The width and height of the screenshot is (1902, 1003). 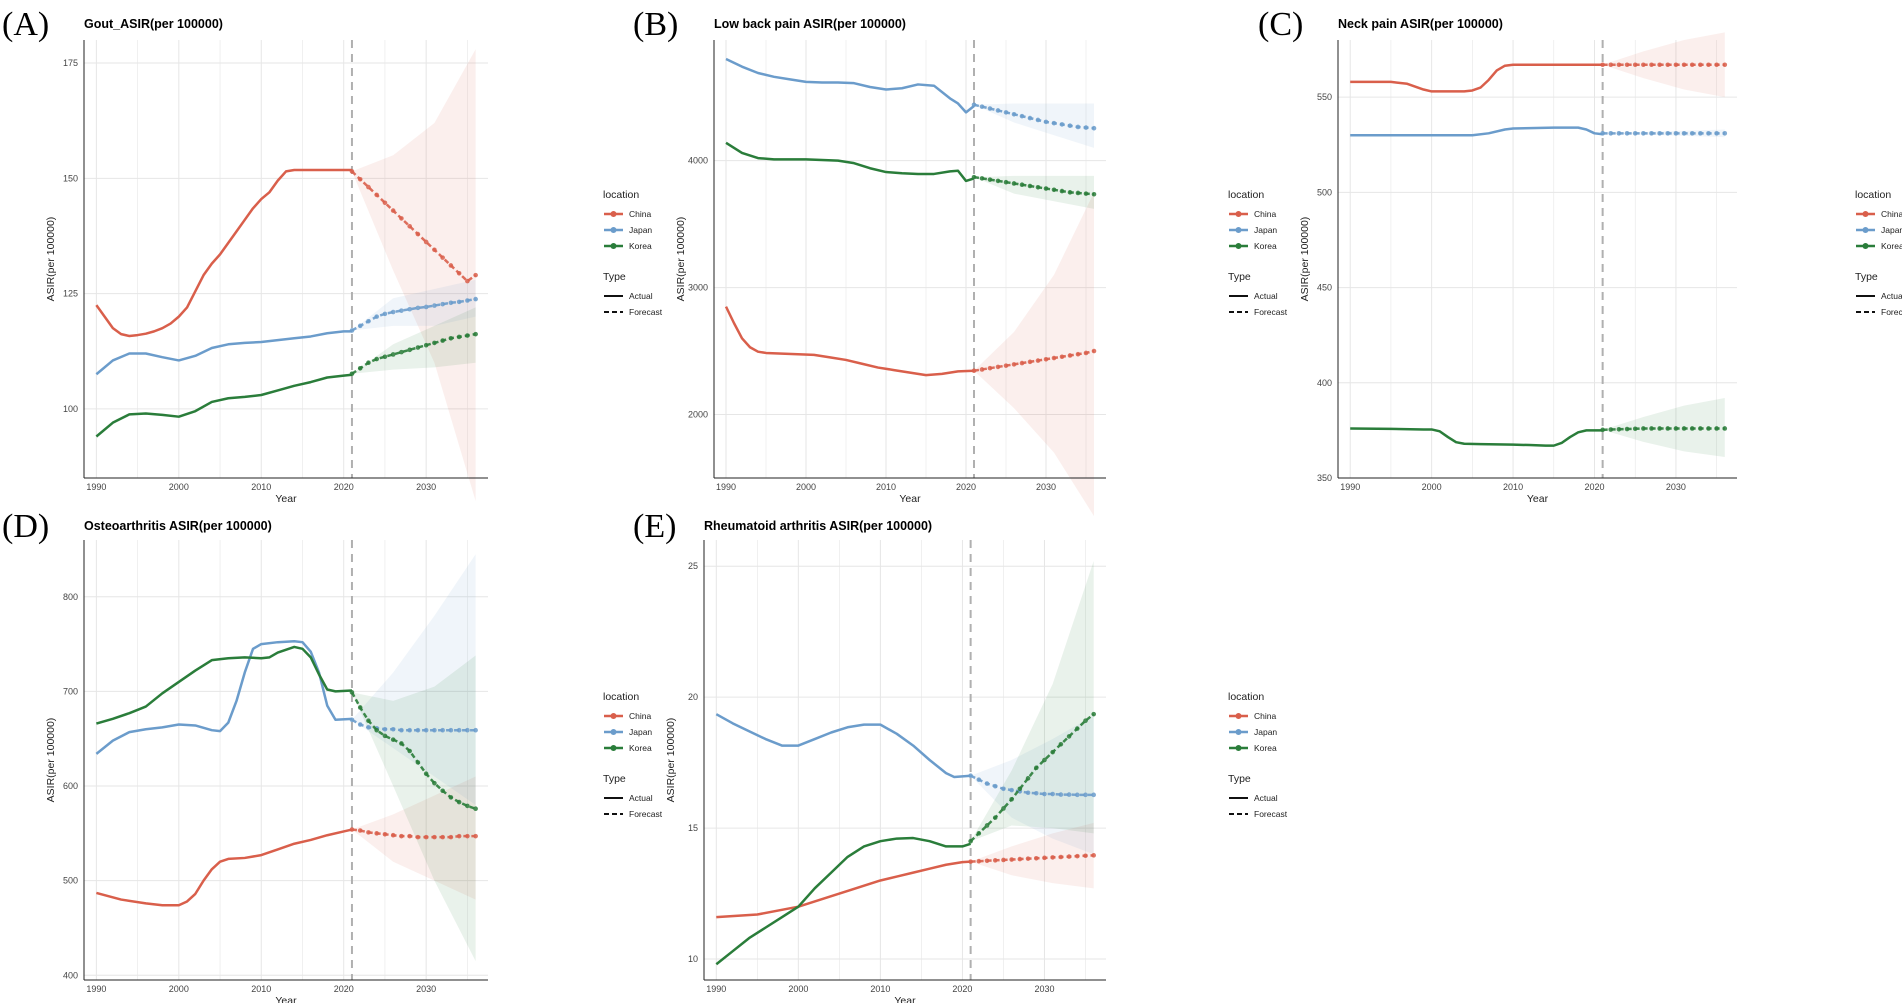 What do you see at coordinates (640, 230) in the screenshot?
I see `legend-label-japan: Japan` at bounding box center [640, 230].